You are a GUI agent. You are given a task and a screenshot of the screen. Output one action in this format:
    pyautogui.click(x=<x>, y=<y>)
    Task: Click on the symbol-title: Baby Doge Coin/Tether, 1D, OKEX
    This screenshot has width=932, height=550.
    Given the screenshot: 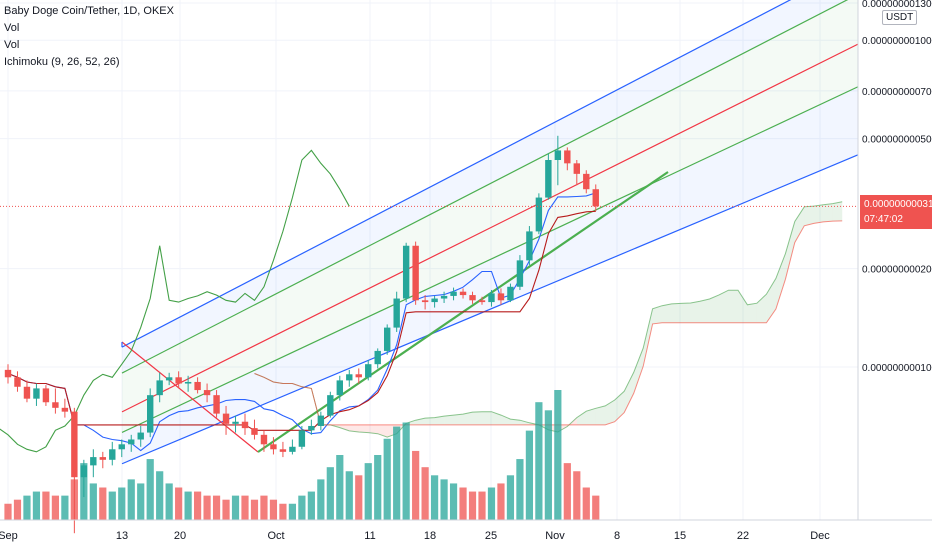 What is the action you would take?
    pyautogui.click(x=89, y=11)
    